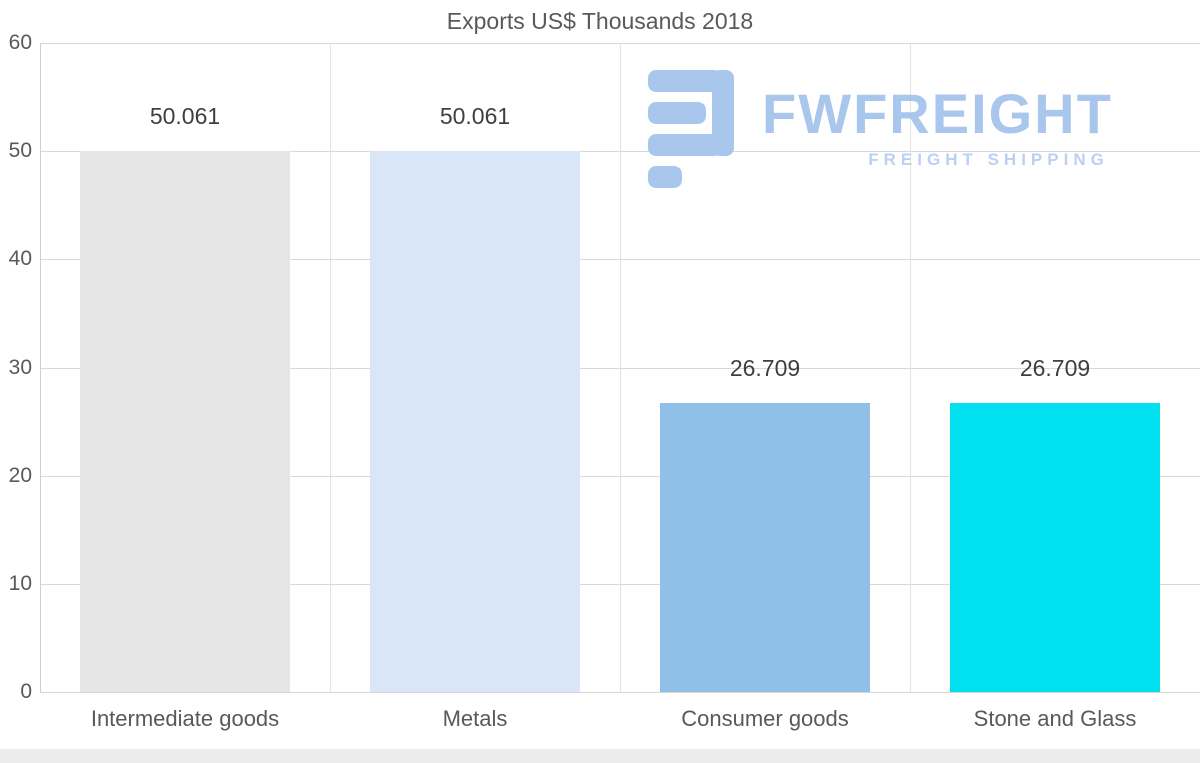 Image resolution: width=1200 pixels, height=763 pixels. What do you see at coordinates (765, 718) in the screenshot?
I see `x-category-label: Consumer goods` at bounding box center [765, 718].